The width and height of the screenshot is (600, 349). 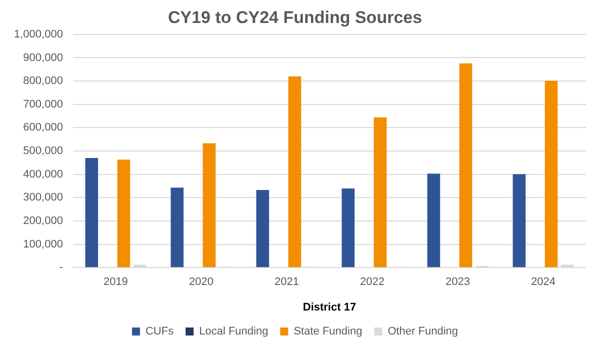 What do you see at coordinates (115, 282) in the screenshot?
I see `x-tick-label: 2019` at bounding box center [115, 282].